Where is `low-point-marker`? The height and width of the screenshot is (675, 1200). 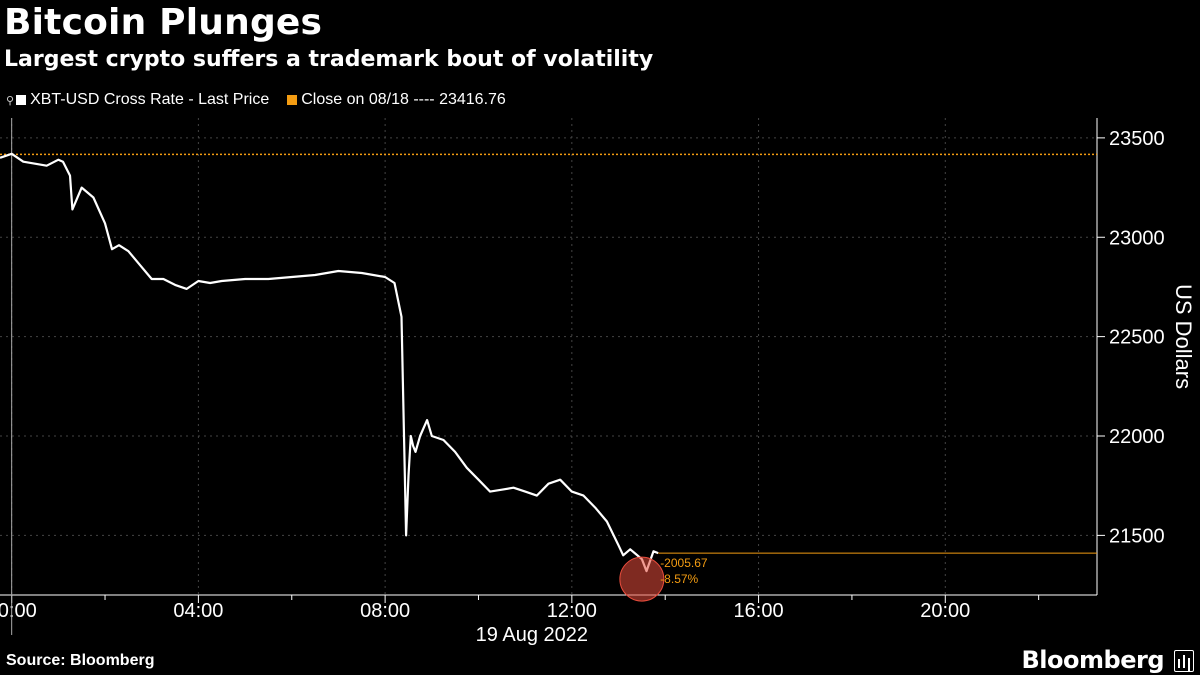 low-point-marker is located at coordinates (642, 579).